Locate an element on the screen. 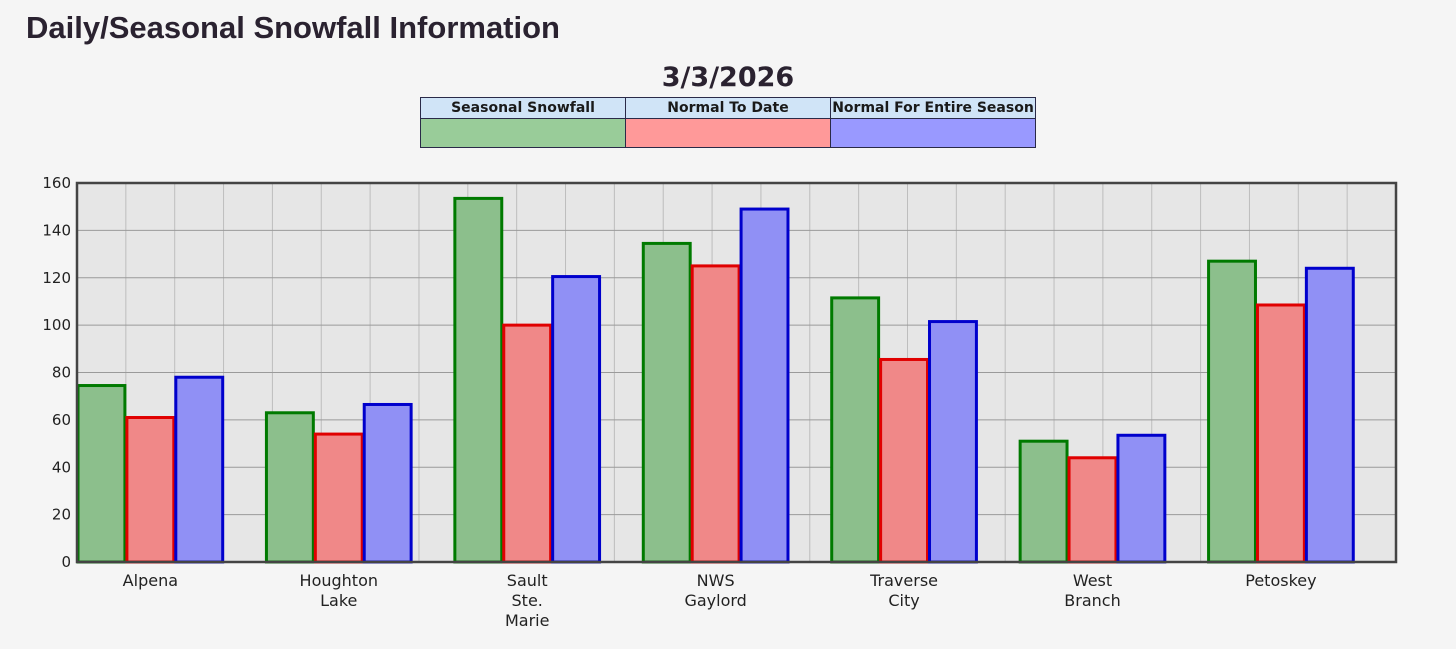 This screenshot has width=1456, height=649. date-label: 3/3/2026 is located at coordinates (728, 77).